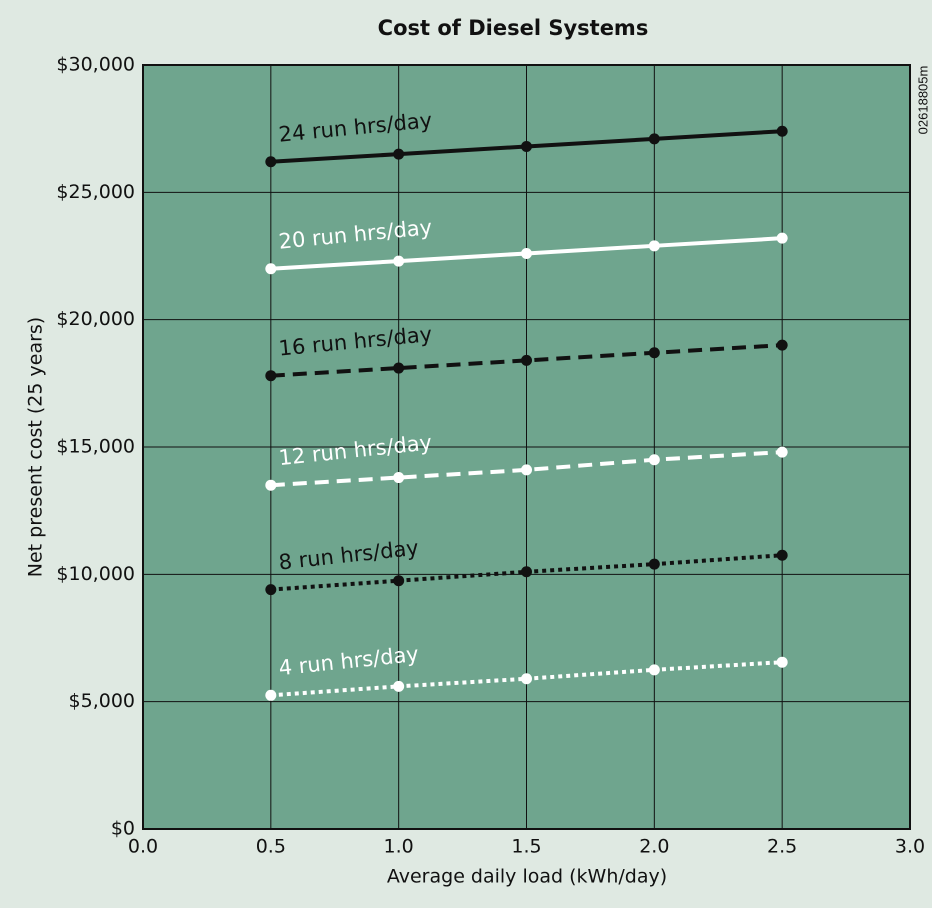 Image resolution: width=932 pixels, height=908 pixels. I want to click on x-tick-label: 0.5, so click(271, 847).